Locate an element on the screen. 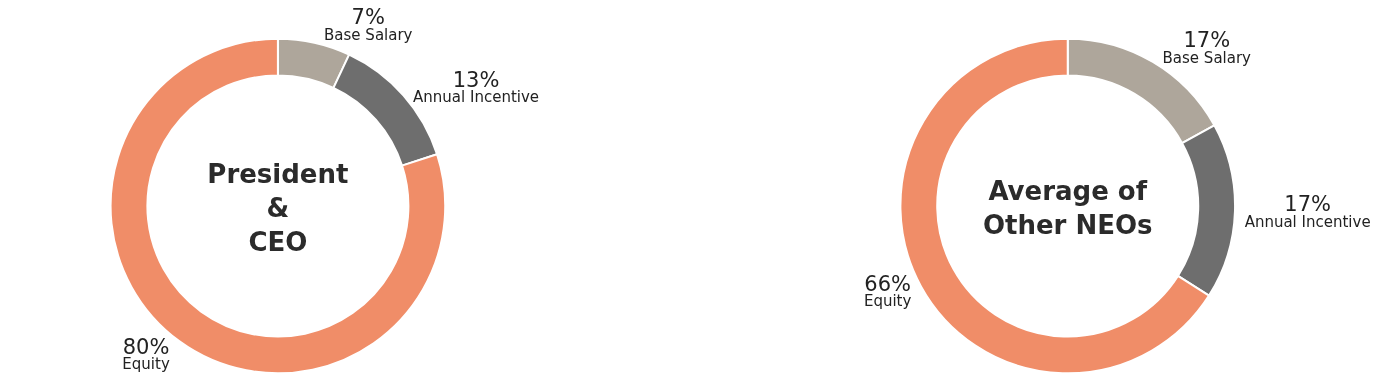 The width and height of the screenshot is (1396, 384). slice-label: Annual Incentive is located at coordinates (476, 97).